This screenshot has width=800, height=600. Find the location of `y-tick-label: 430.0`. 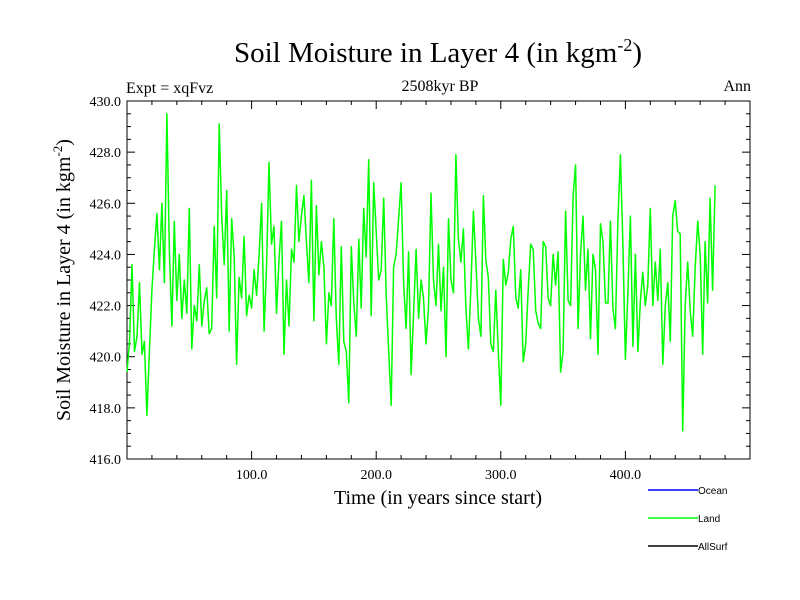

y-tick-label: 430.0 is located at coordinates (106, 102).